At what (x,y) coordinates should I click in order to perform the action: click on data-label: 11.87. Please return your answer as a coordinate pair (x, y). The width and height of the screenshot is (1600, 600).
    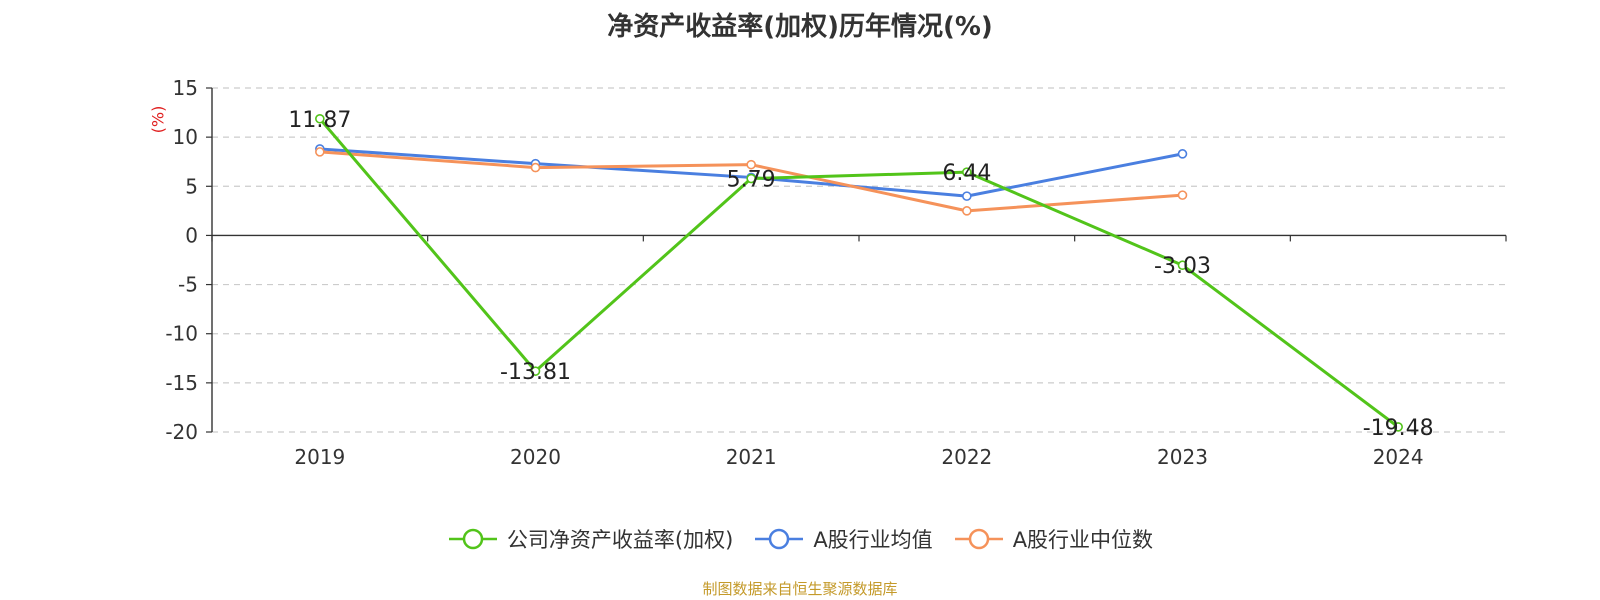
    Looking at the image, I should click on (319, 120).